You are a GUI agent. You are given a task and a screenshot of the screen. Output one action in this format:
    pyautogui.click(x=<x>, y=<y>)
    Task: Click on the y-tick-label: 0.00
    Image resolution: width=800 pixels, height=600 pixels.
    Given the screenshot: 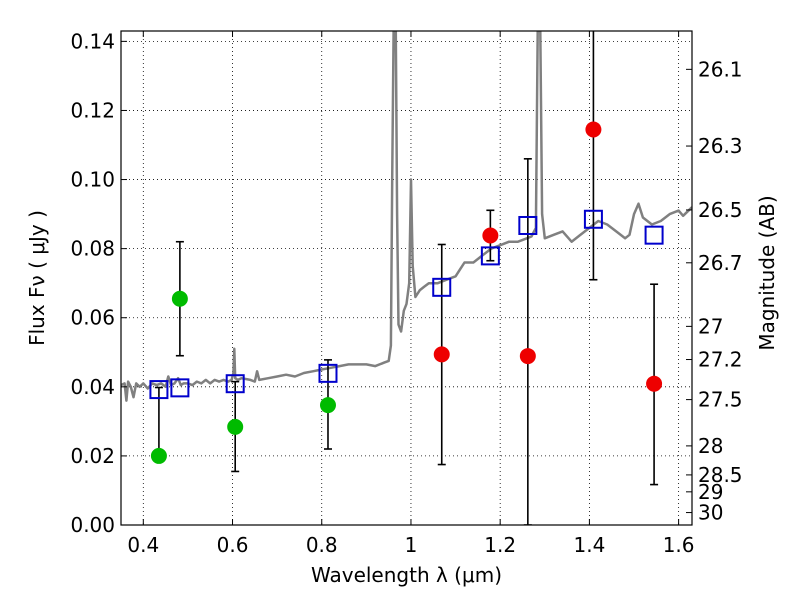 What is the action you would take?
    pyautogui.click(x=92, y=525)
    